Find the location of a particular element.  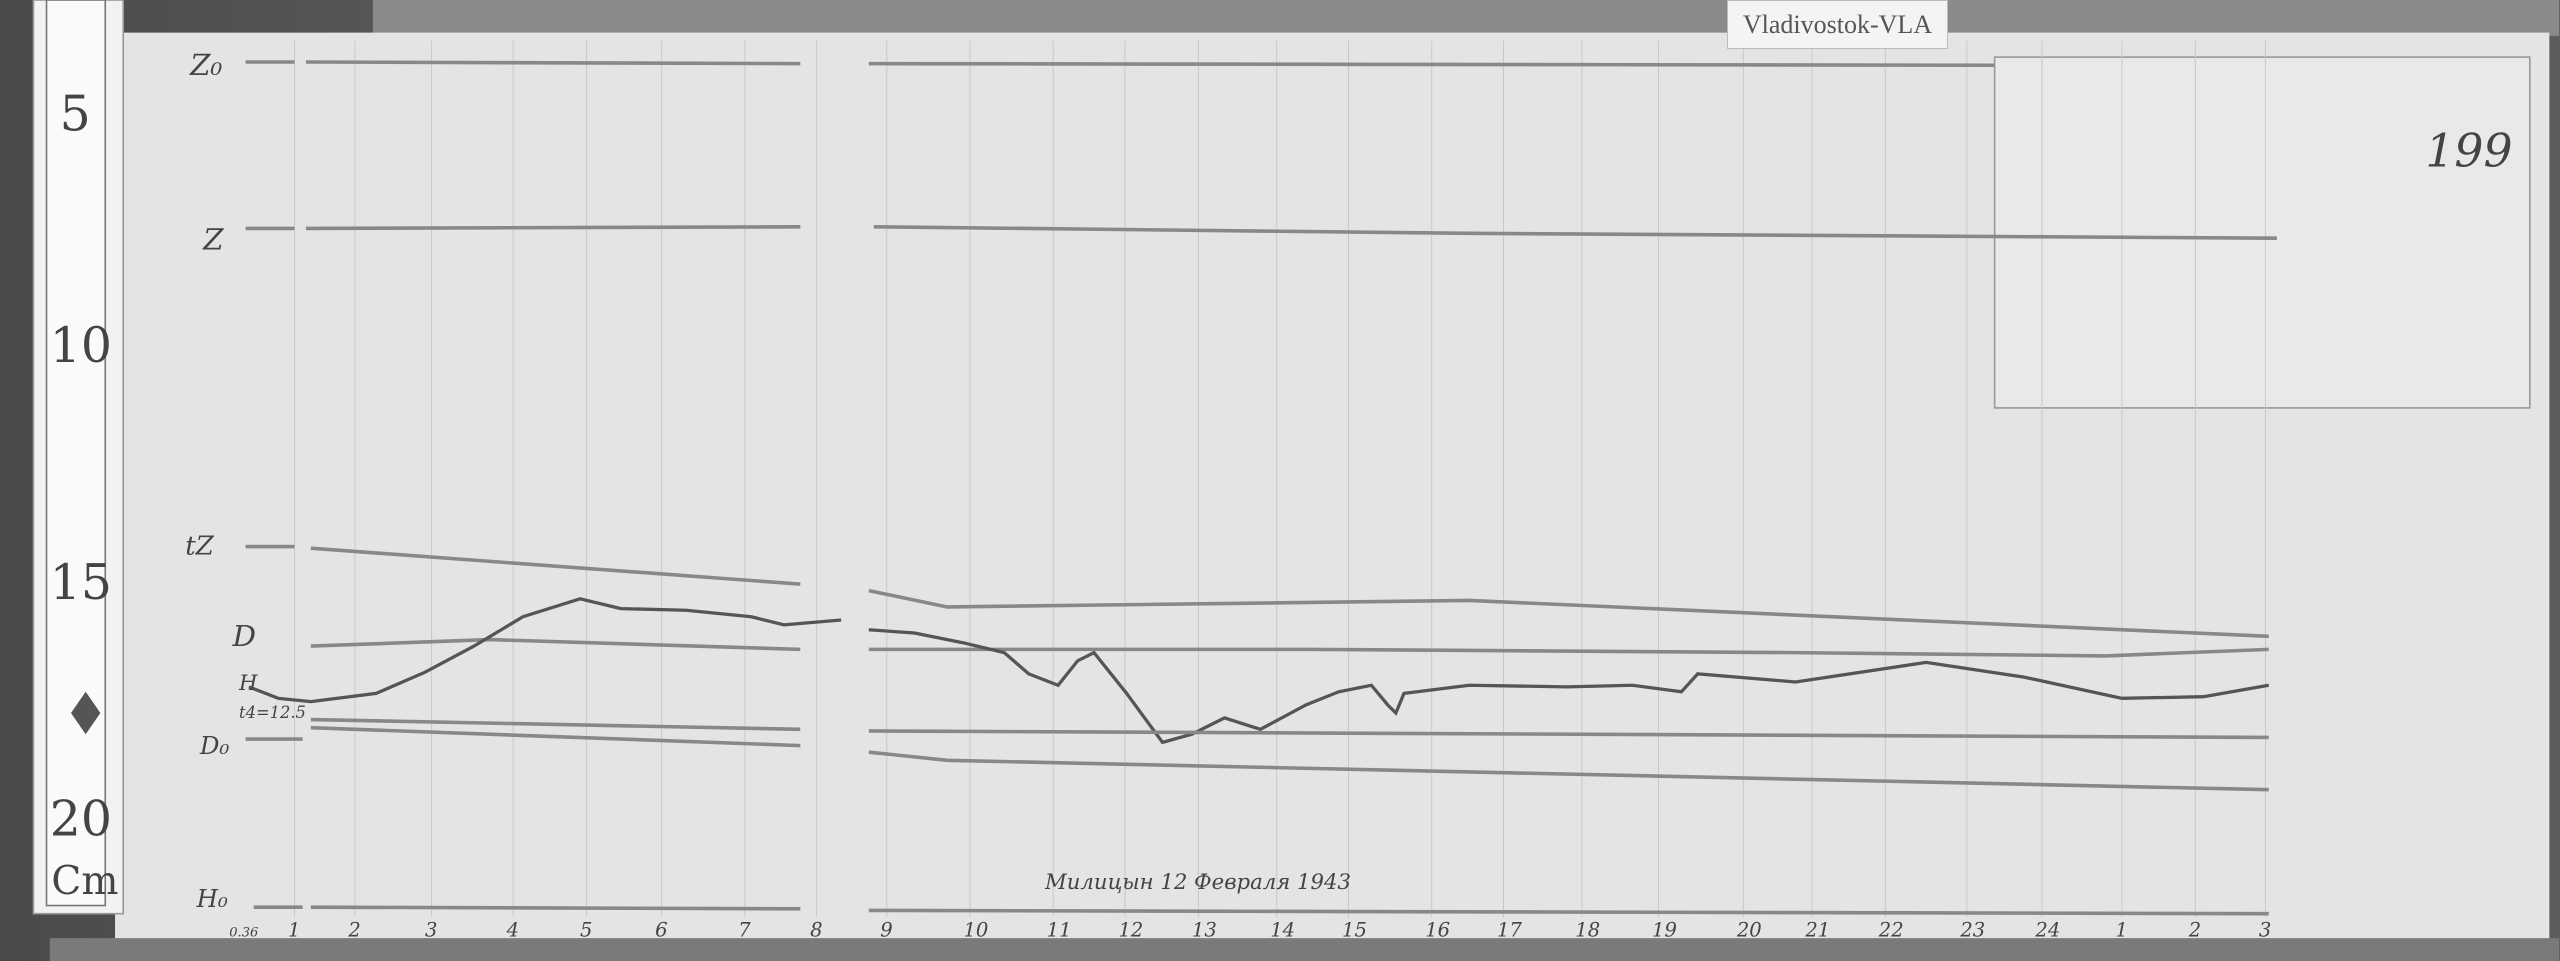

label-h0: H₀ is located at coordinates (212, 898).